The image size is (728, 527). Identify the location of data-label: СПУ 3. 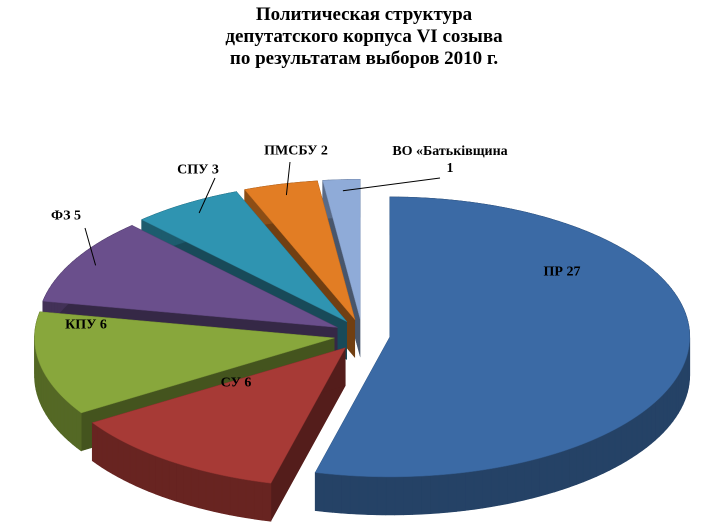
(198, 170).